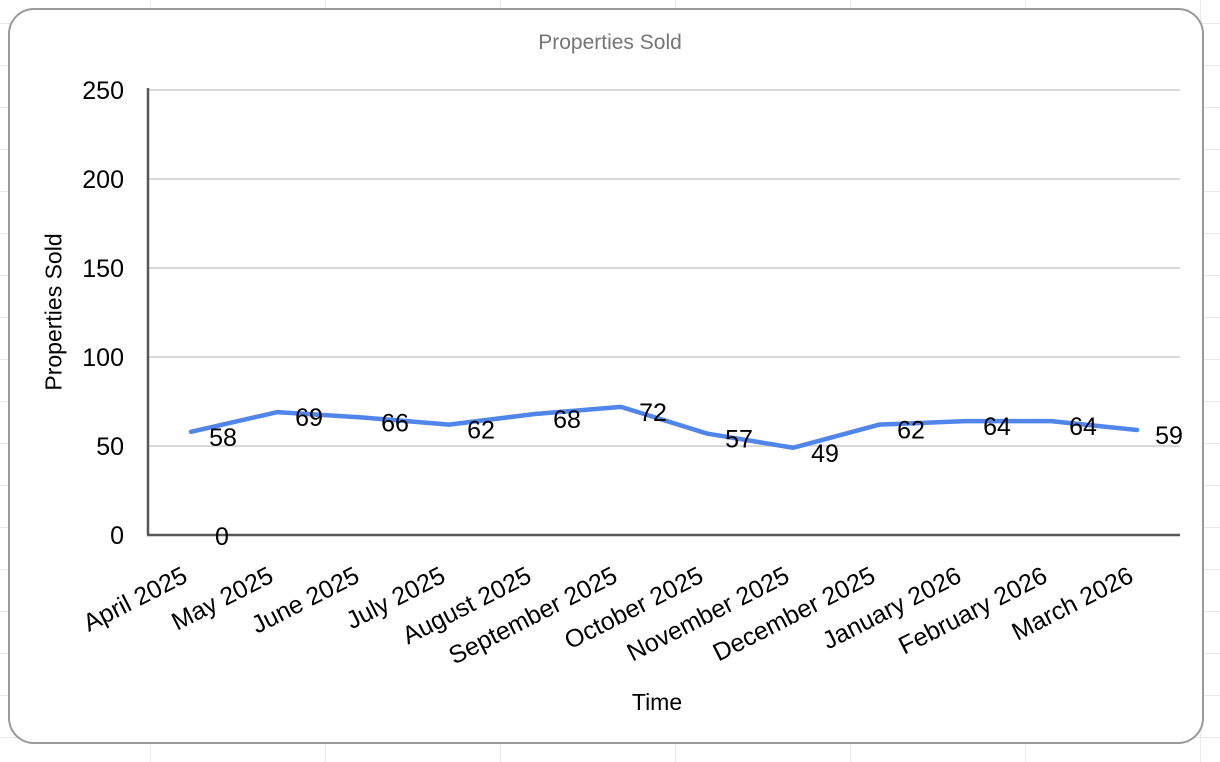 The width and height of the screenshot is (1220, 762). What do you see at coordinates (103, 358) in the screenshot?
I see `y-tick-label: 100` at bounding box center [103, 358].